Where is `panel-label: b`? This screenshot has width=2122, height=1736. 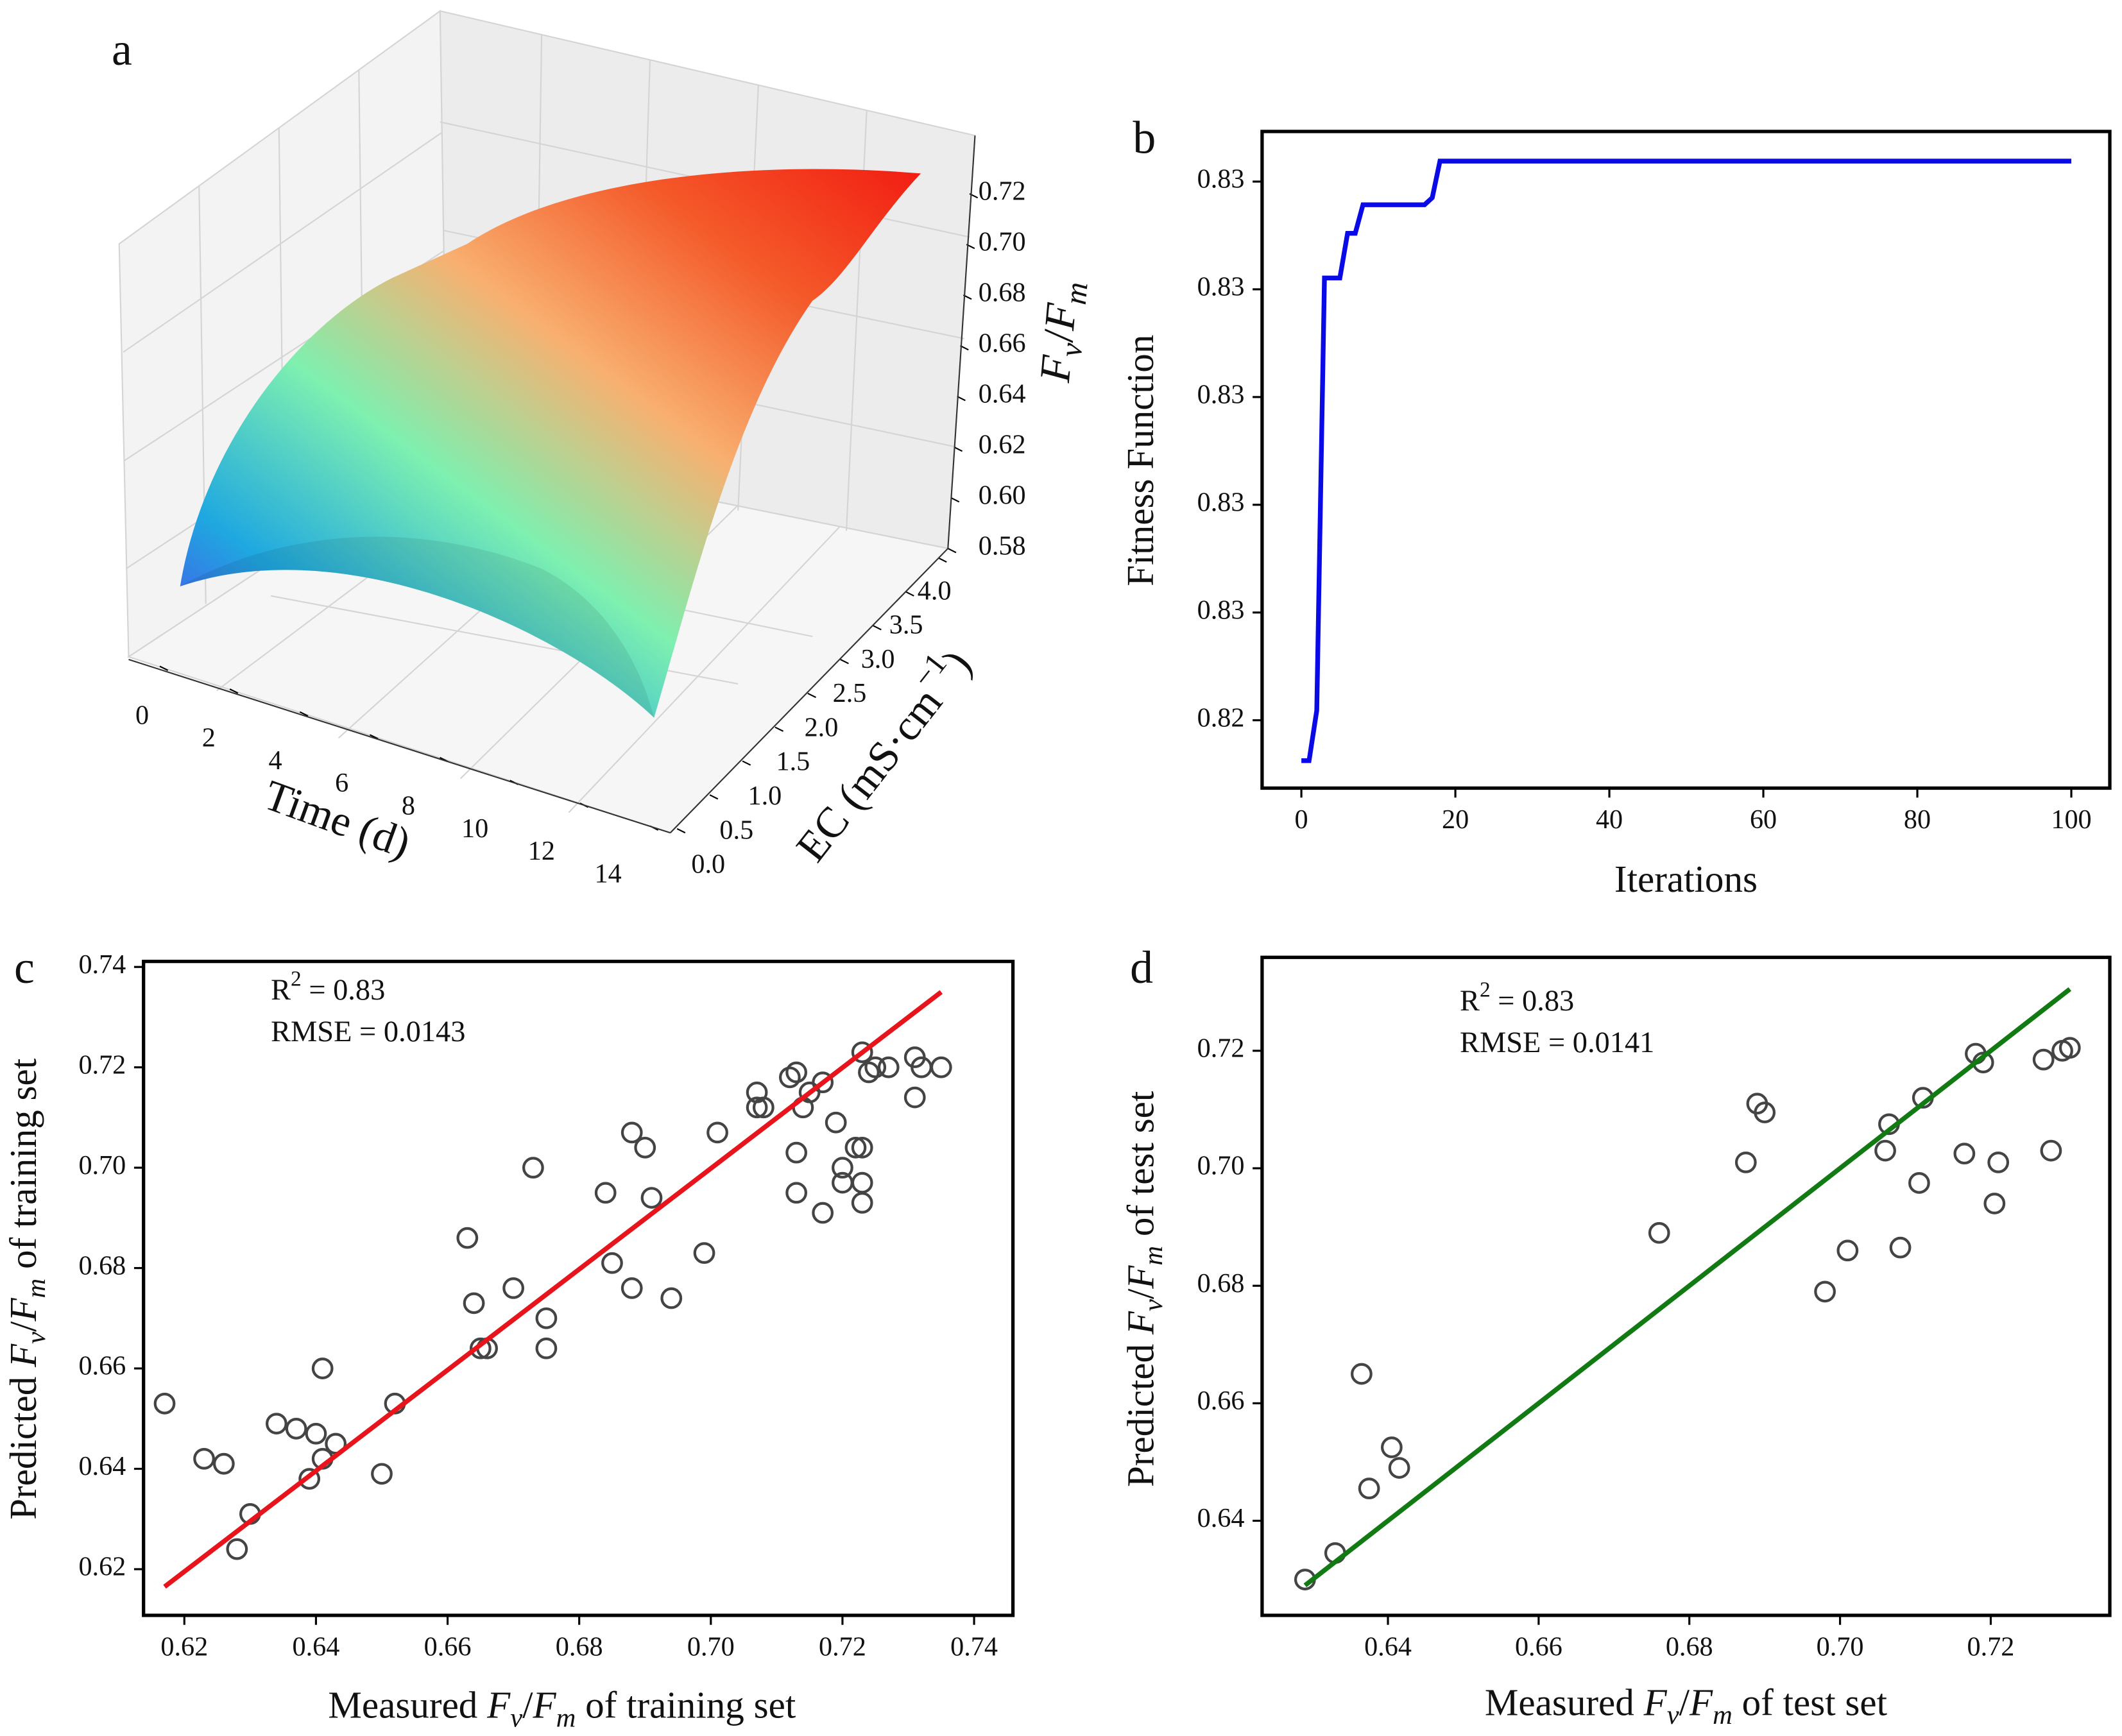
panel-label: b is located at coordinates (1144, 137).